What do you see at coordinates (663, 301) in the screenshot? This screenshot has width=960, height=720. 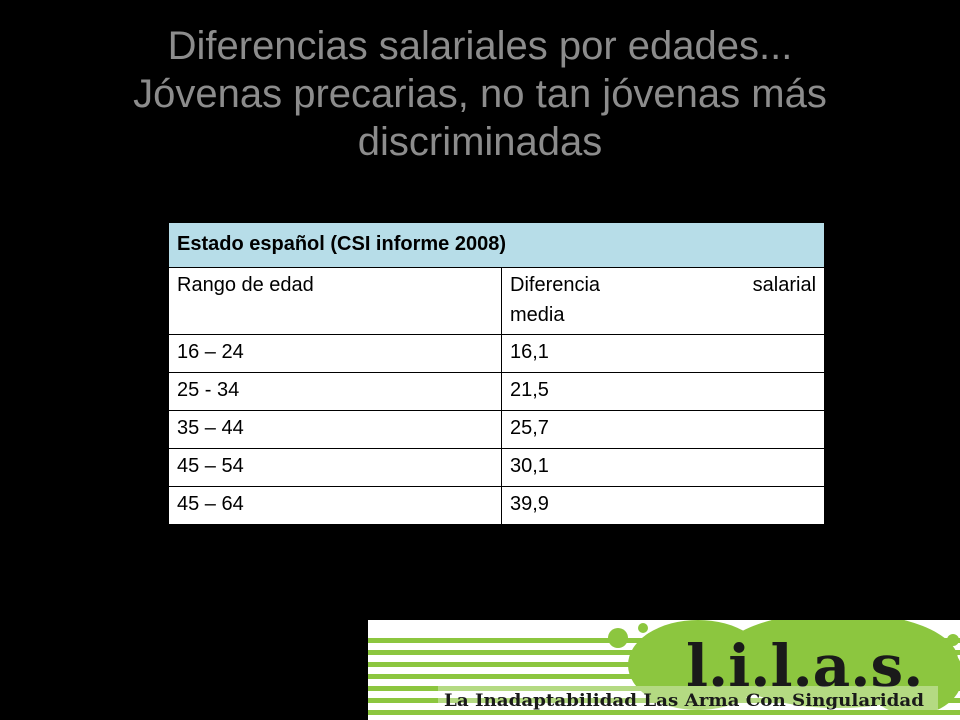 I see `column-header-salary-difference: Diferencia salarial media` at bounding box center [663, 301].